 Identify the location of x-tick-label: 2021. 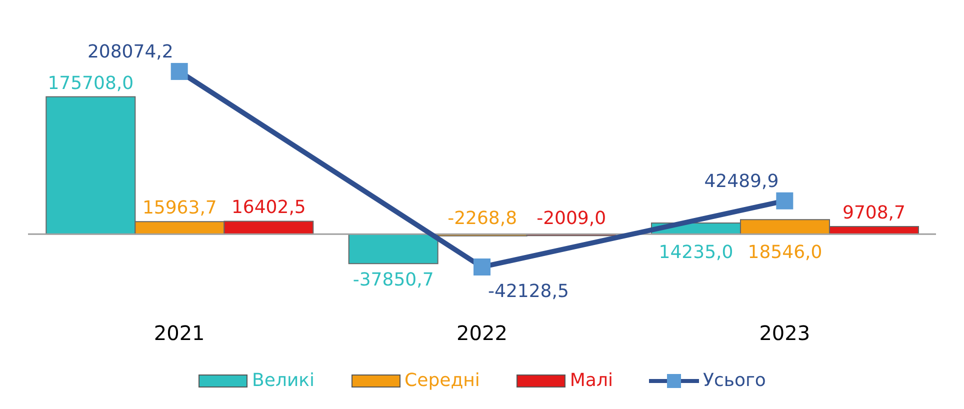
(179, 333).